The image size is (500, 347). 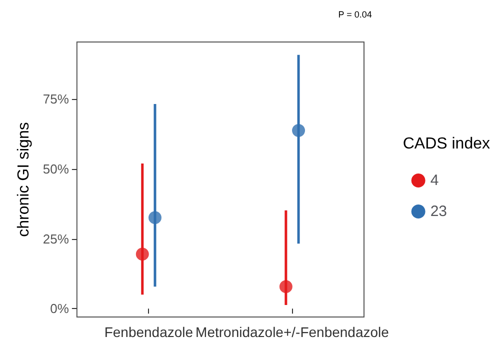 What do you see at coordinates (60, 308) in the screenshot?
I see `y-tick-label: 0%` at bounding box center [60, 308].